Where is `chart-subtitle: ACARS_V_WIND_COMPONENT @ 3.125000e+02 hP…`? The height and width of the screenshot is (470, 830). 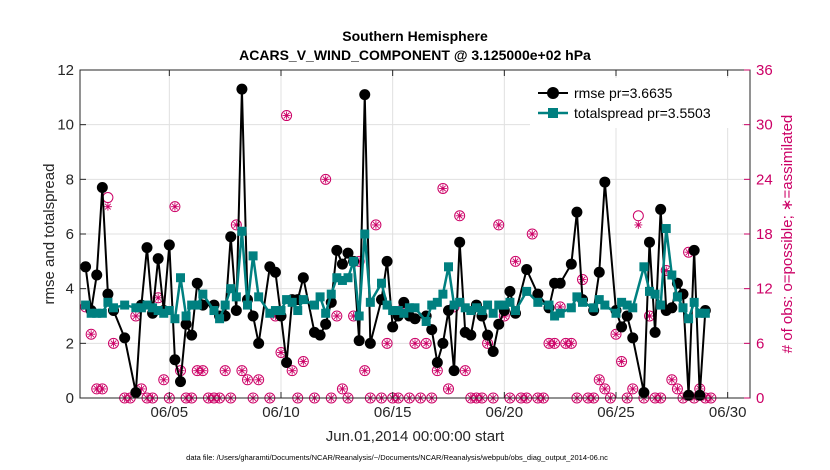 chart-subtitle: ACARS_V_WIND_COMPONENT @ 3.125000e+02 hP… is located at coordinates (415, 55).